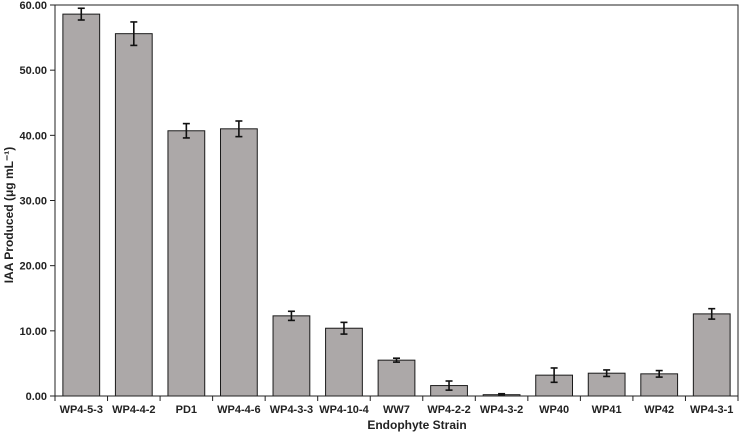 This screenshot has width=743, height=435. What do you see at coordinates (344, 410) in the screenshot?
I see `x-tick-label: WP4-10-4` at bounding box center [344, 410].